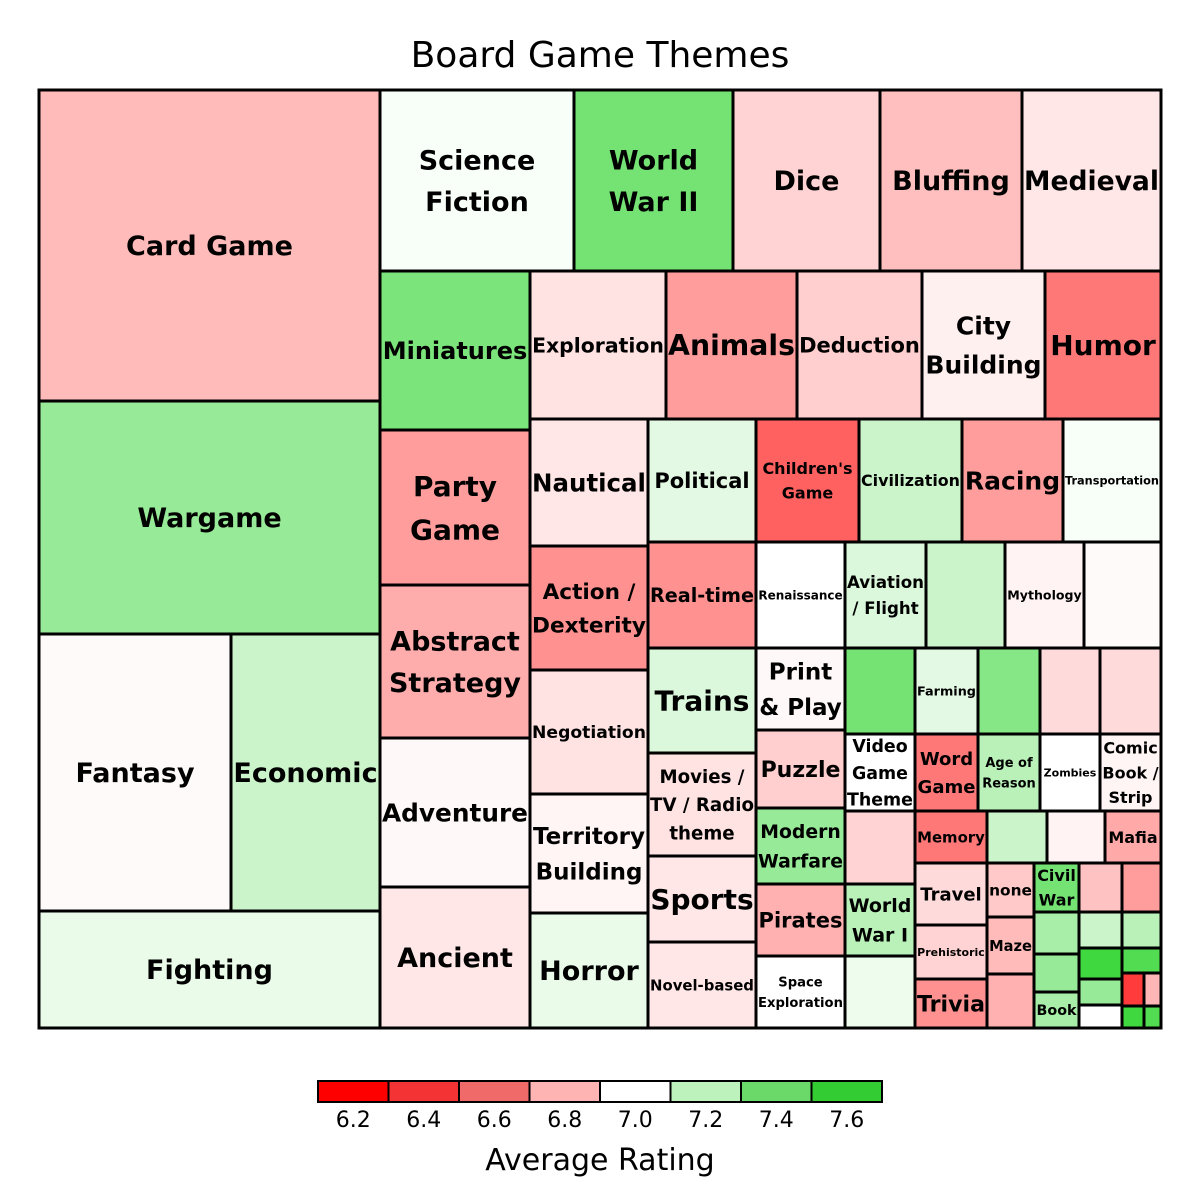 The image size is (1200, 1200). I want to click on cell-farming: Farming, so click(946, 691).